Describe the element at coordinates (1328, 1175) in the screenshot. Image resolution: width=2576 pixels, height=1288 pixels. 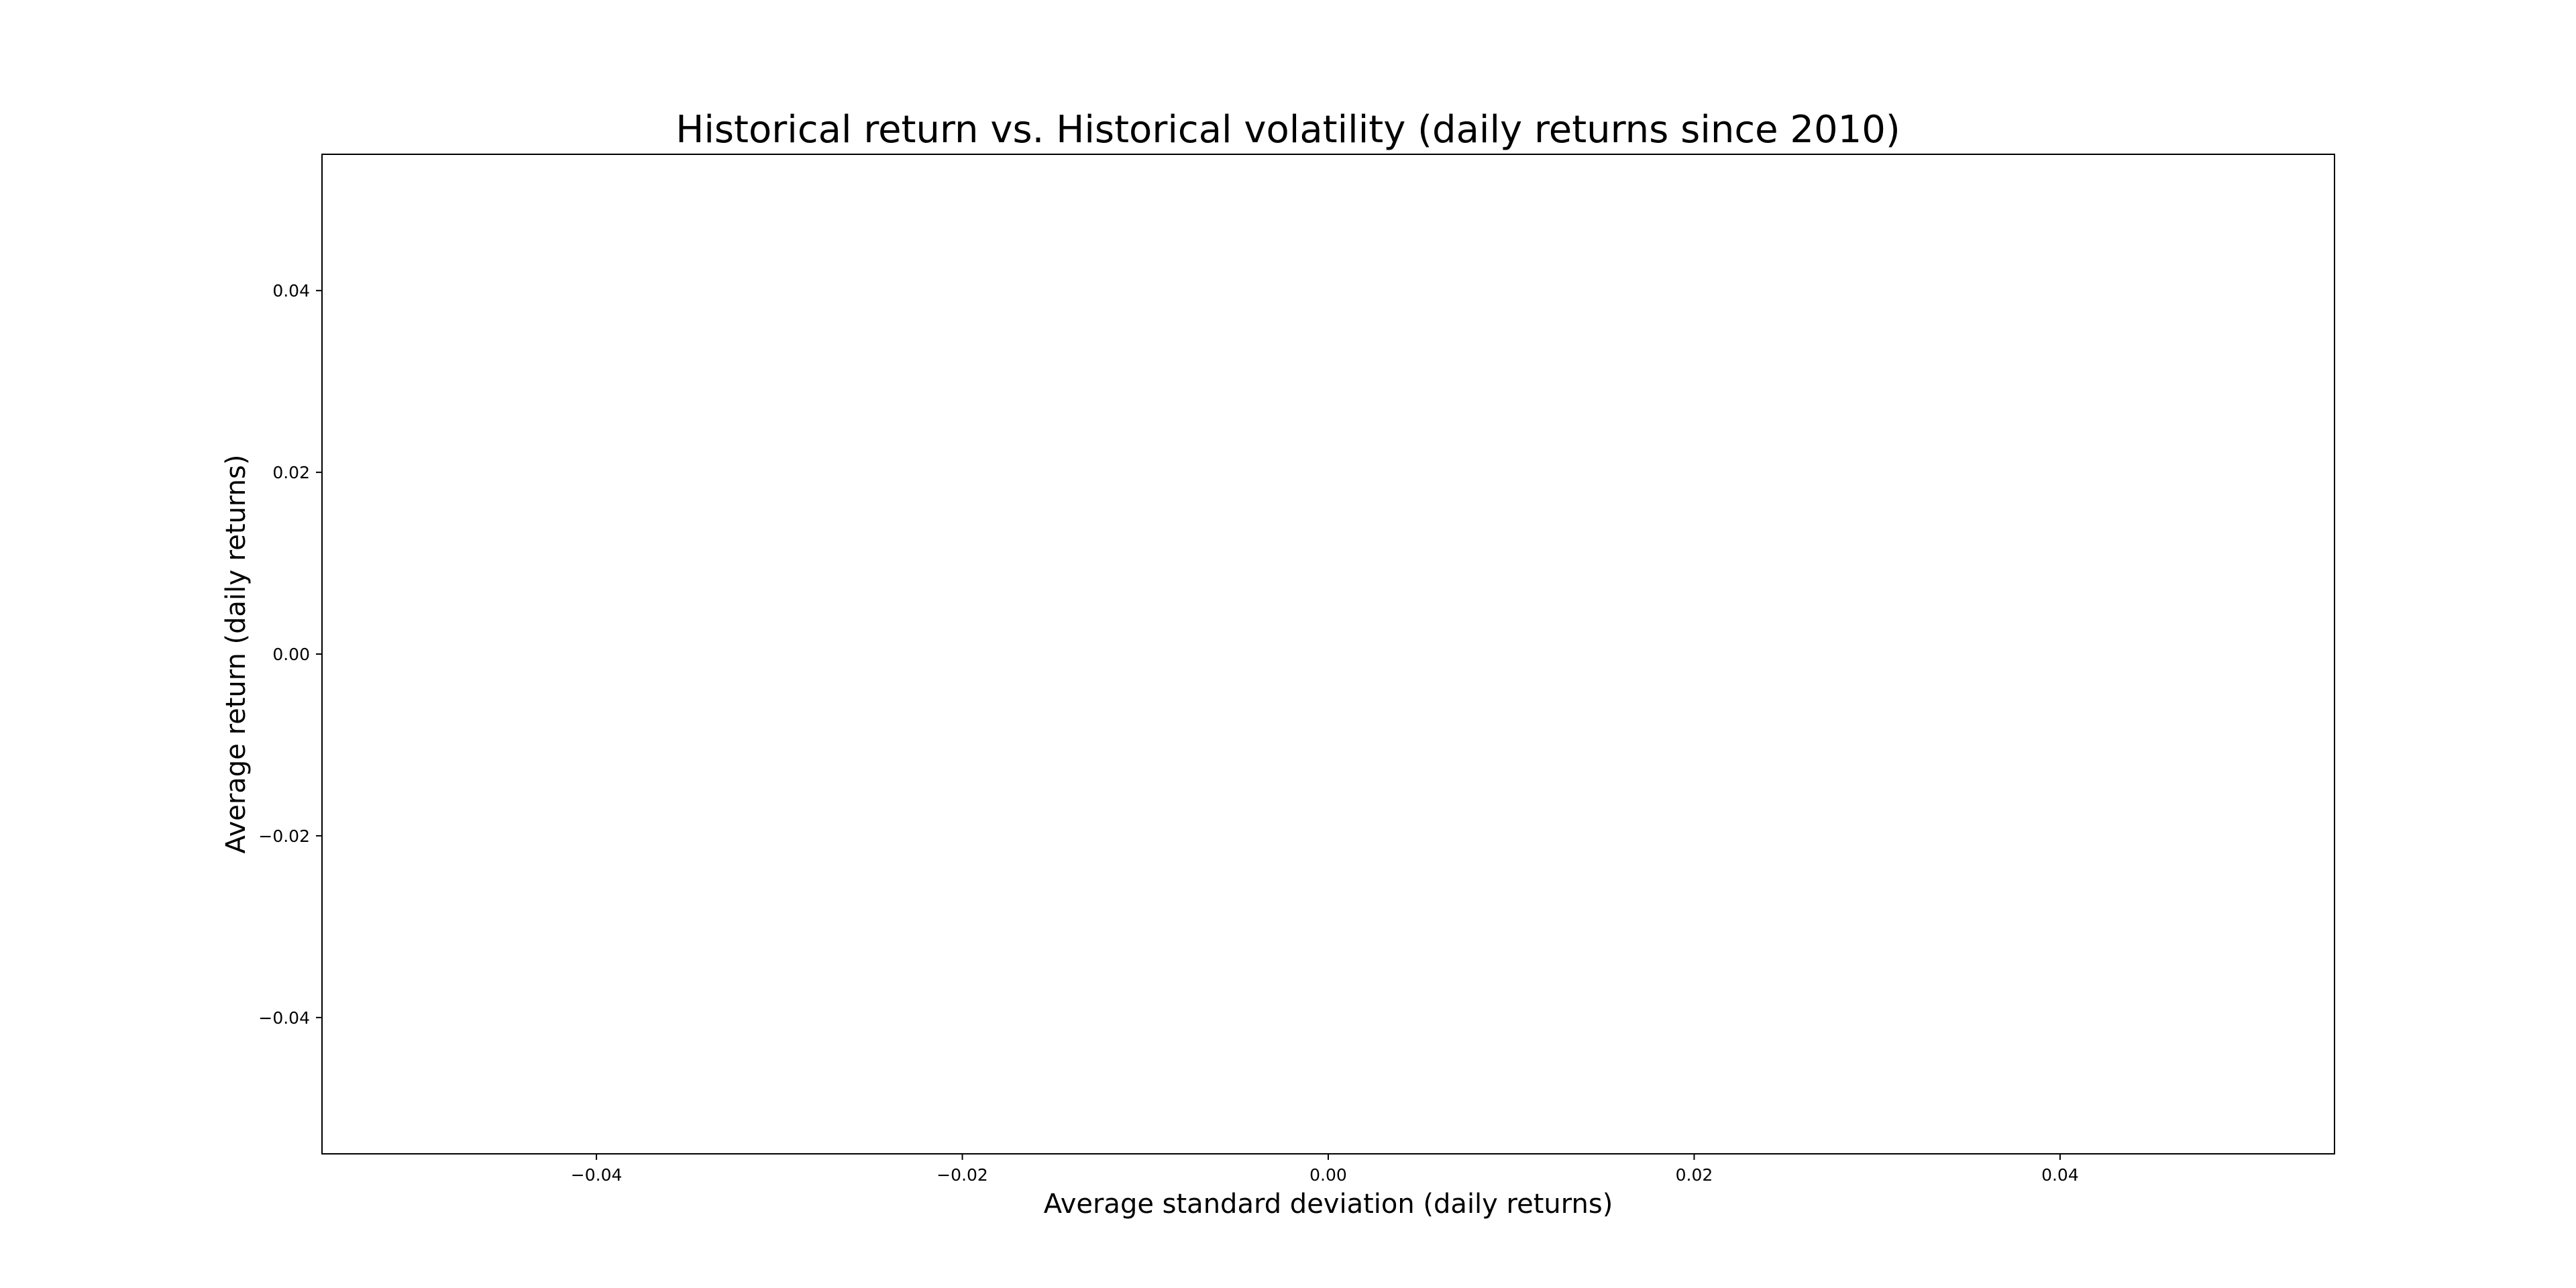
I see `x-tick-label: 0.00` at that location.